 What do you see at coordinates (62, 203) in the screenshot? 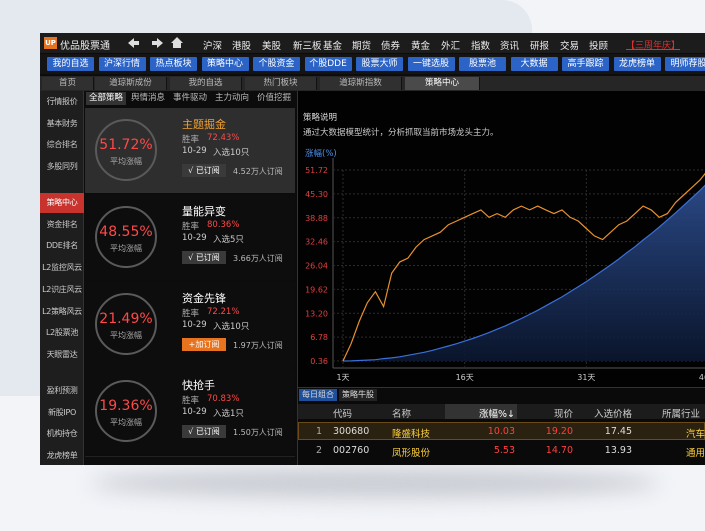
I see `sidebar-item: 策略中心` at bounding box center [62, 203].